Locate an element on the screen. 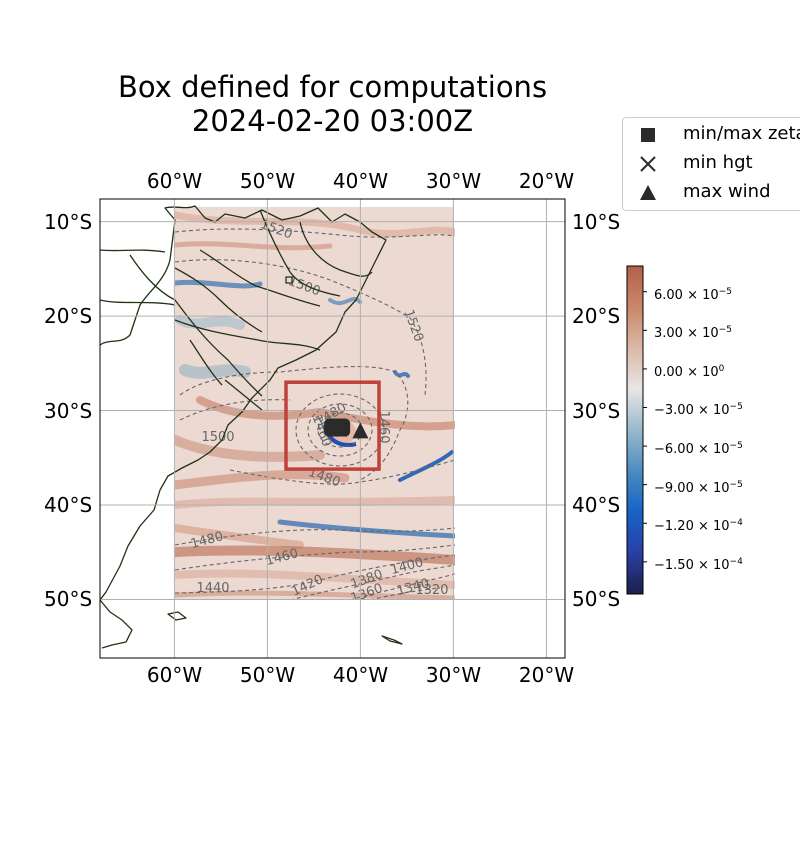  legend-label: min/max zeta is located at coordinates (741, 133).